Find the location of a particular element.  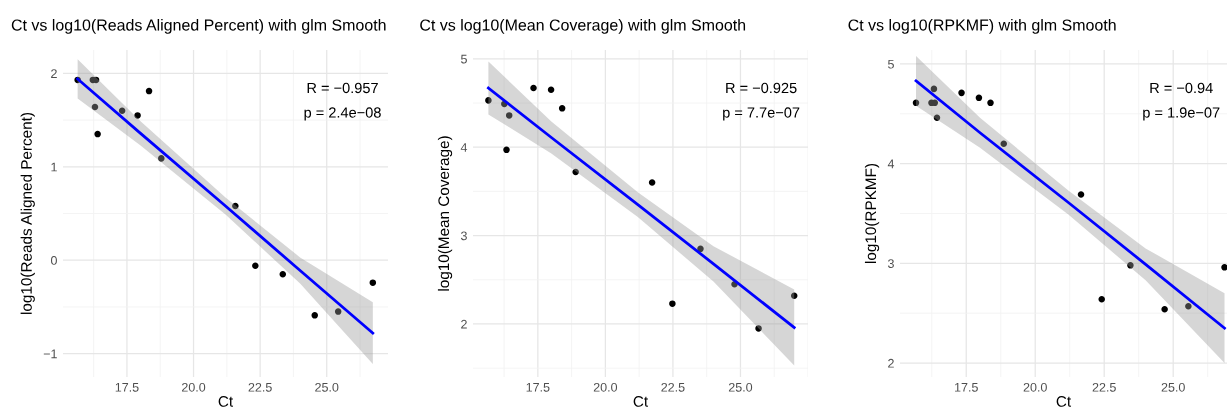

y-axis-title: log10(Reads Aligned Percent) is located at coordinates (27, 213).